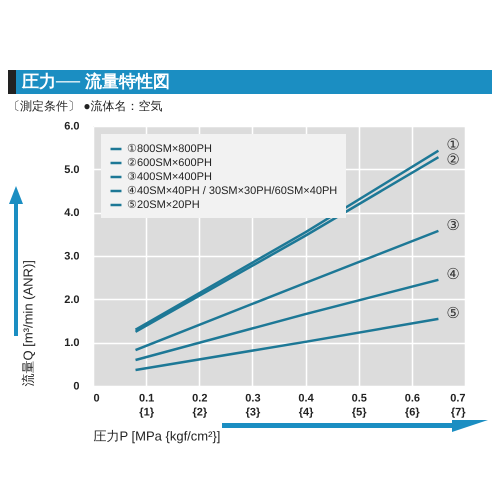 This screenshot has height=500, width=500. What do you see at coordinates (146, 398) in the screenshot?
I see `x-tick-label: 0.1` at bounding box center [146, 398].